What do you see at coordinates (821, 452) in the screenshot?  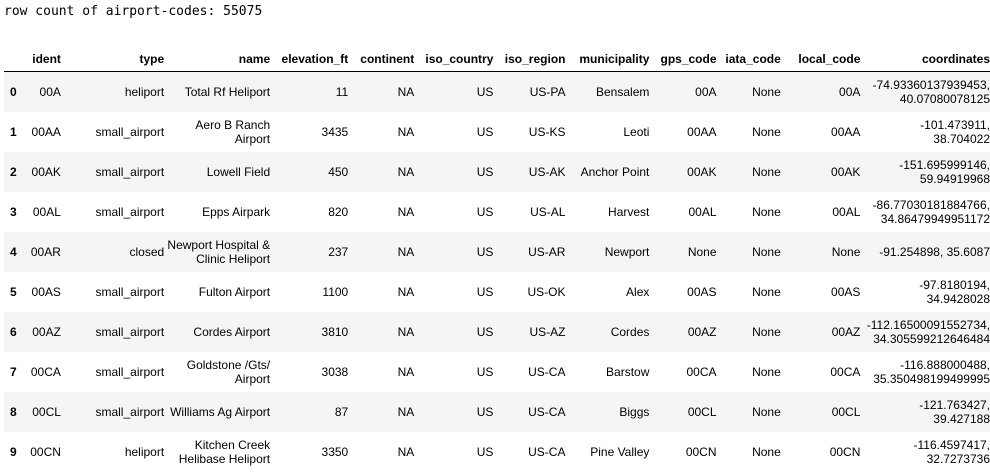 I see `cell-local-code: 00CN` at bounding box center [821, 452].